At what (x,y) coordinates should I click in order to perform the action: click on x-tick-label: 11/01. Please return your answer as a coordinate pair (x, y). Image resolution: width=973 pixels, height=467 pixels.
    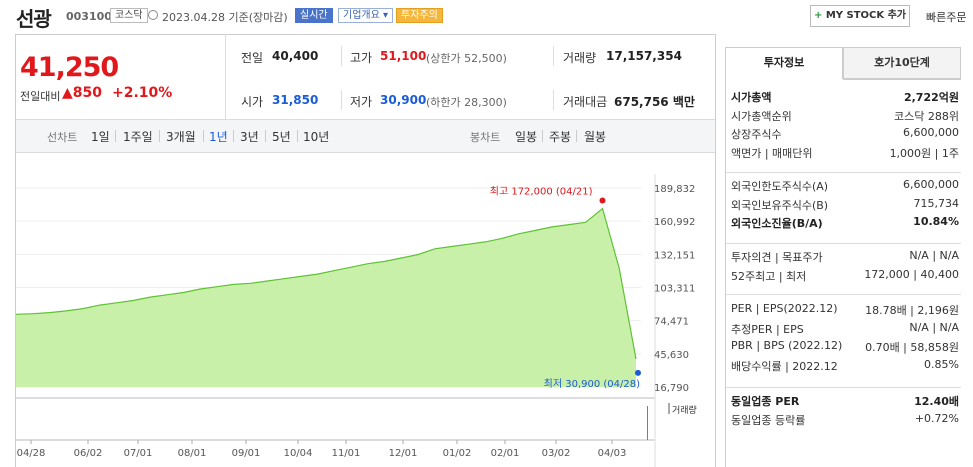
    Looking at the image, I should click on (346, 453).